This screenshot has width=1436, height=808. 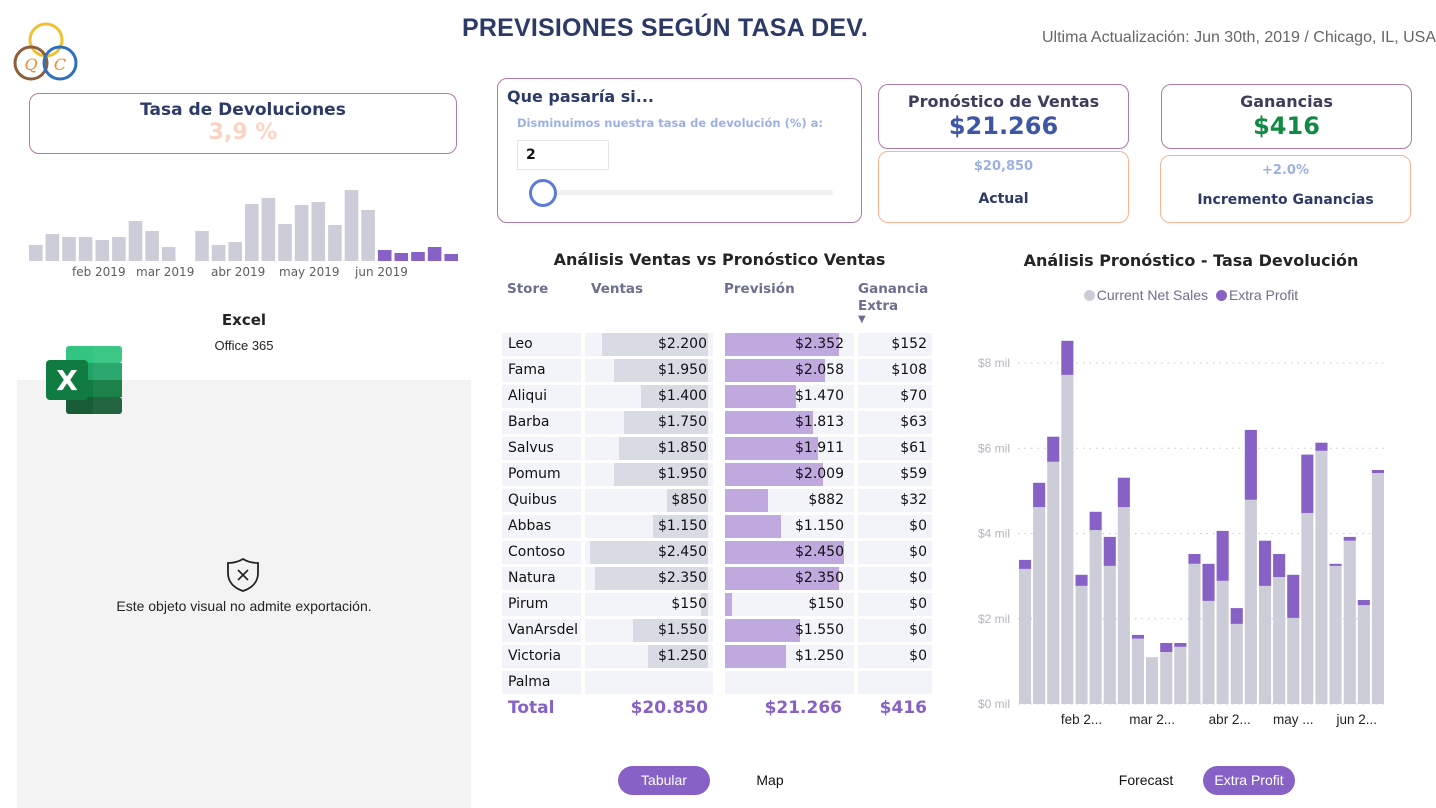 What do you see at coordinates (85, 380) in the screenshot?
I see `excel-icon: X` at bounding box center [85, 380].